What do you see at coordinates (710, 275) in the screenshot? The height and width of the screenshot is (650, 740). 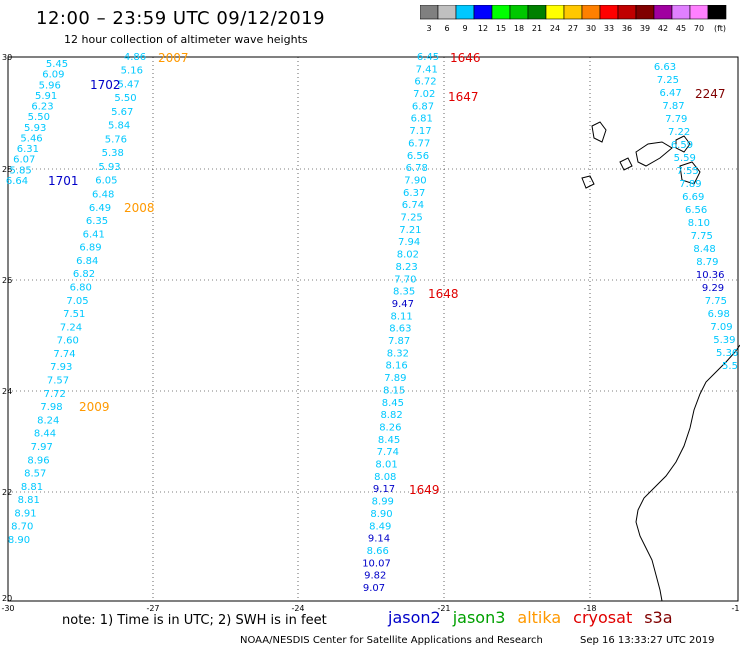 I see `swh-value: 10.36` at bounding box center [710, 275].